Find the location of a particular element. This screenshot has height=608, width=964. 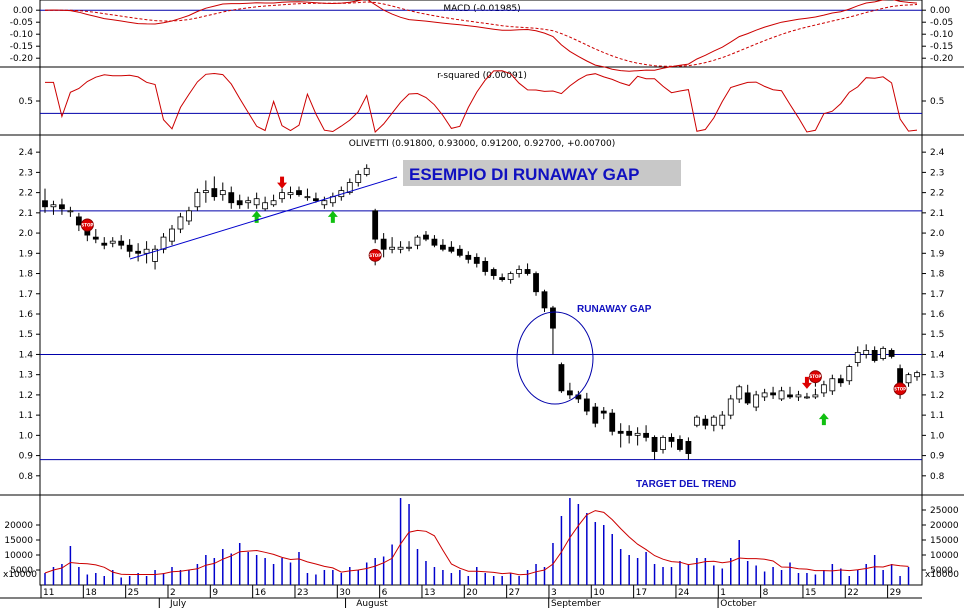

sell-arrow-red is located at coordinates (282, 182).